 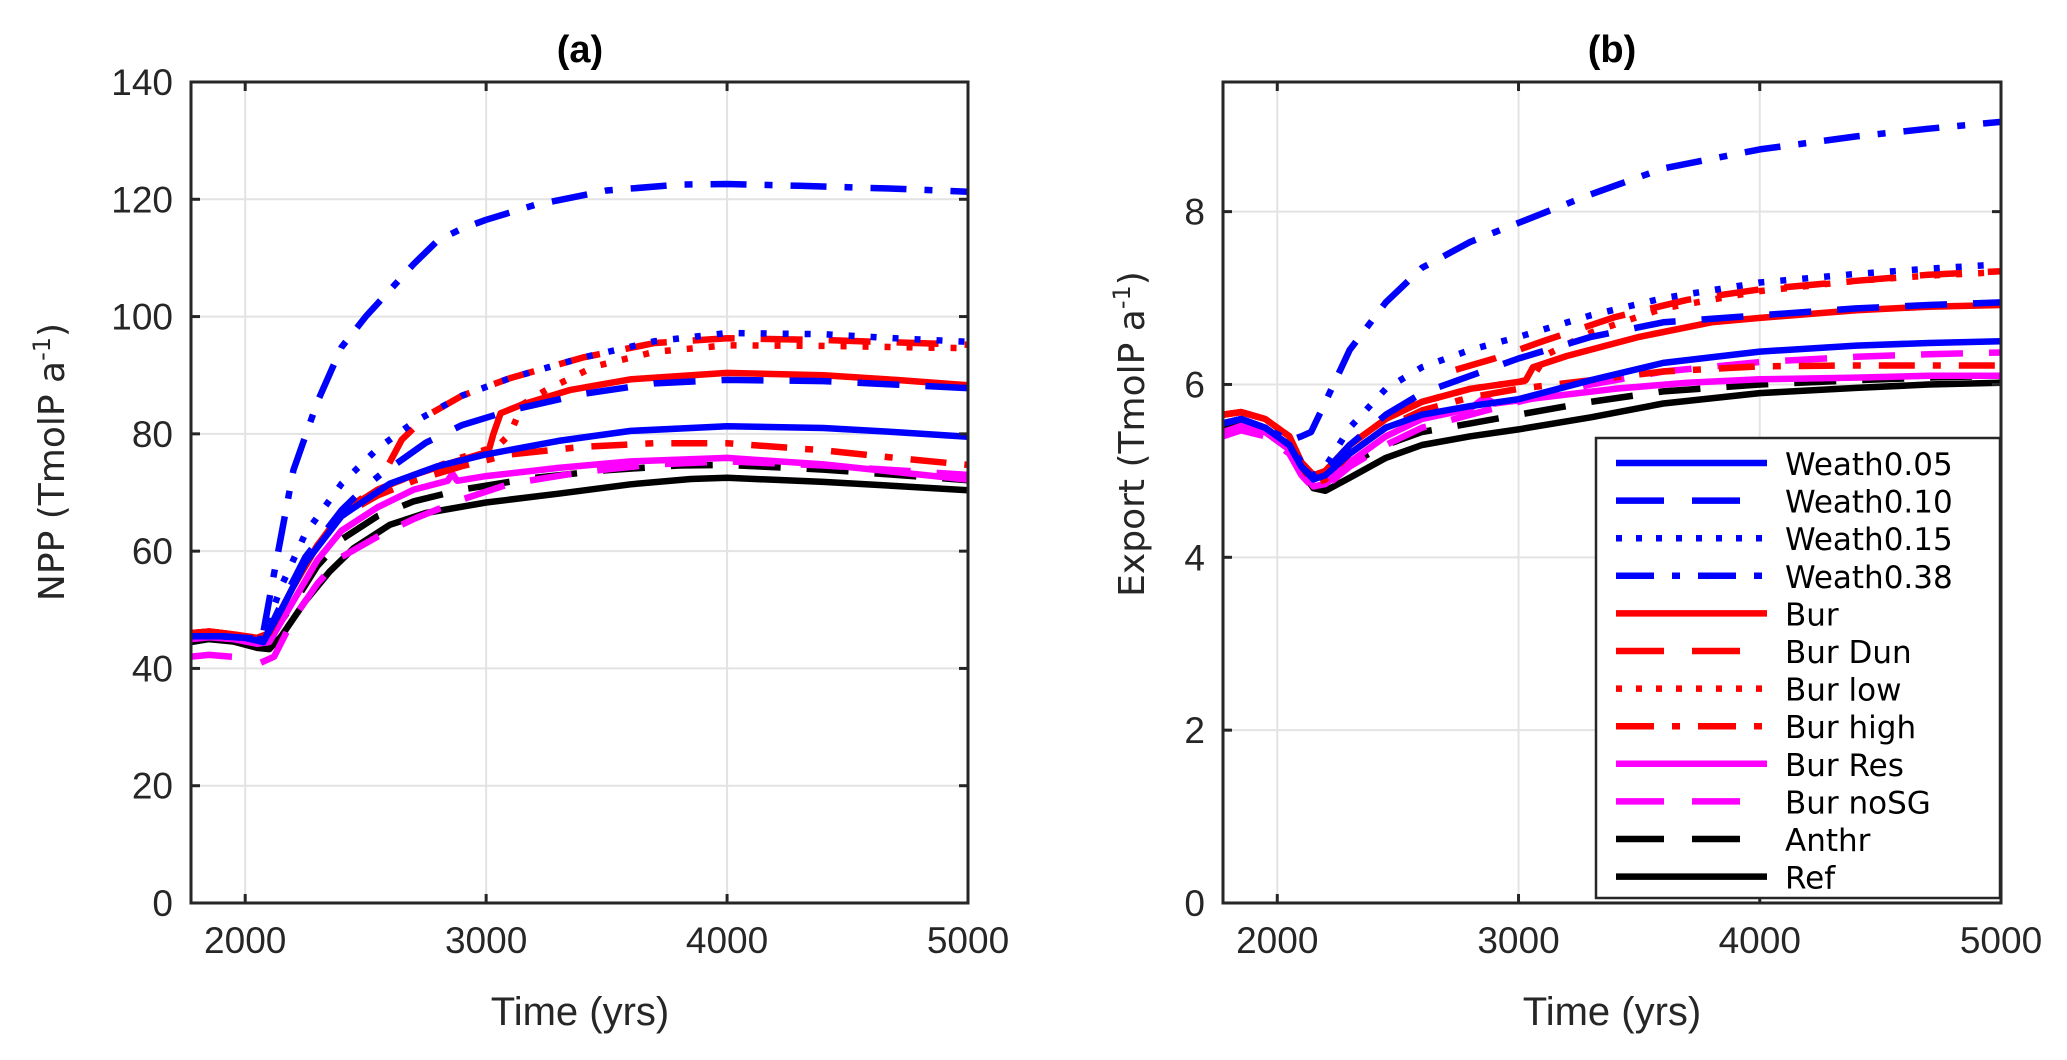 I want to click on legend-label-bur-high: Bur high, so click(x=1850, y=728).